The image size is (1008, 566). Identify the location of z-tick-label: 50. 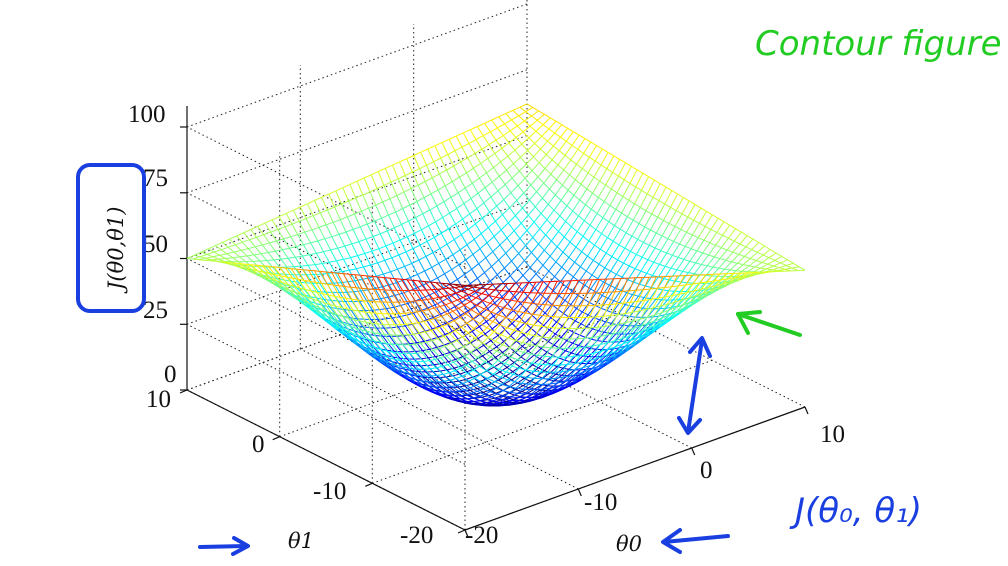
(155, 244).